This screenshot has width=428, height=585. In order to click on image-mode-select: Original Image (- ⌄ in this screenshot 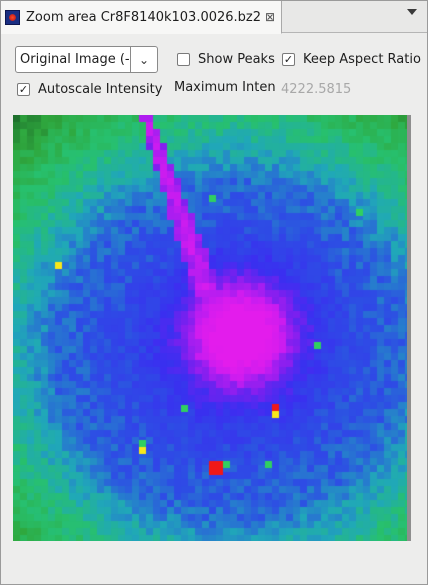, I will do `click(86, 59)`.